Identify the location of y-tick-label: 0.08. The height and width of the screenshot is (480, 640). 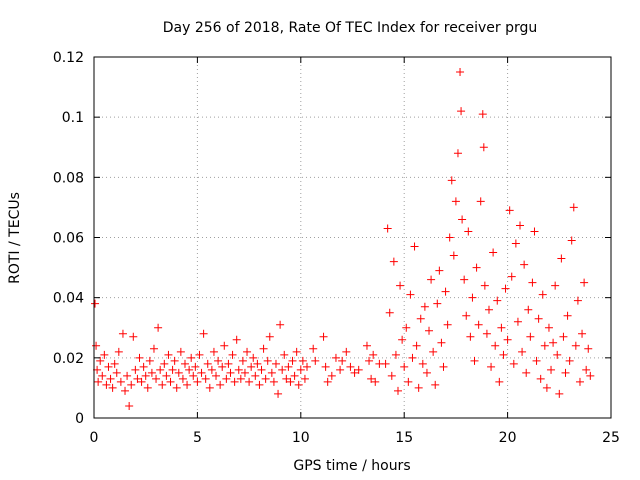
(68, 178).